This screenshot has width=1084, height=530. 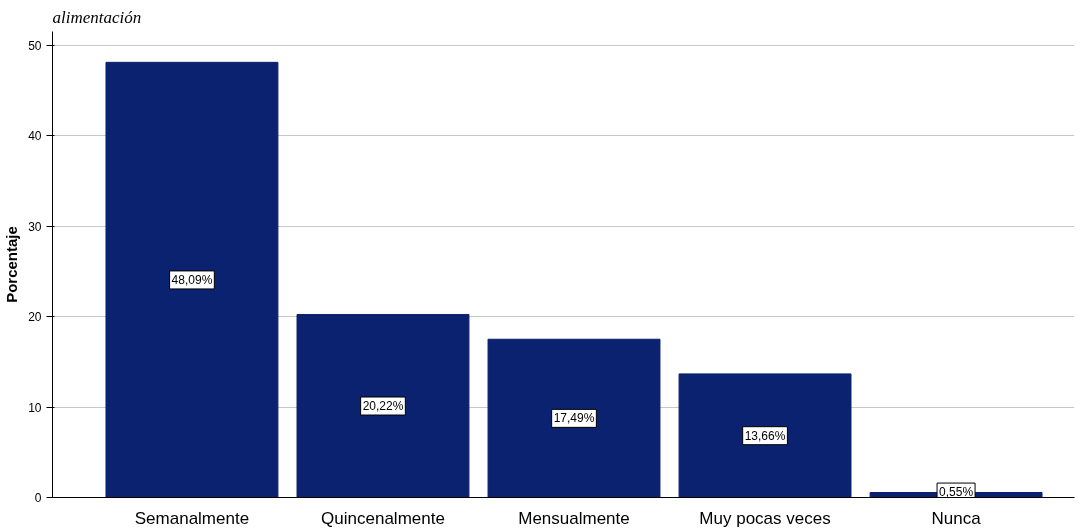 I want to click on y-tick-label: 40, so click(x=35, y=136).